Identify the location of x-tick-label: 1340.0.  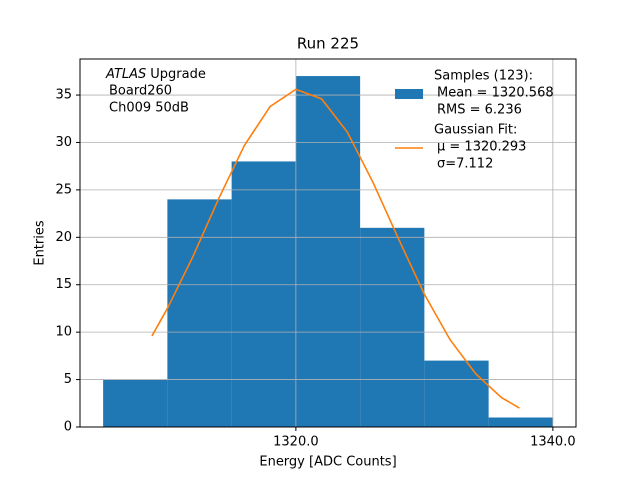
(553, 442).